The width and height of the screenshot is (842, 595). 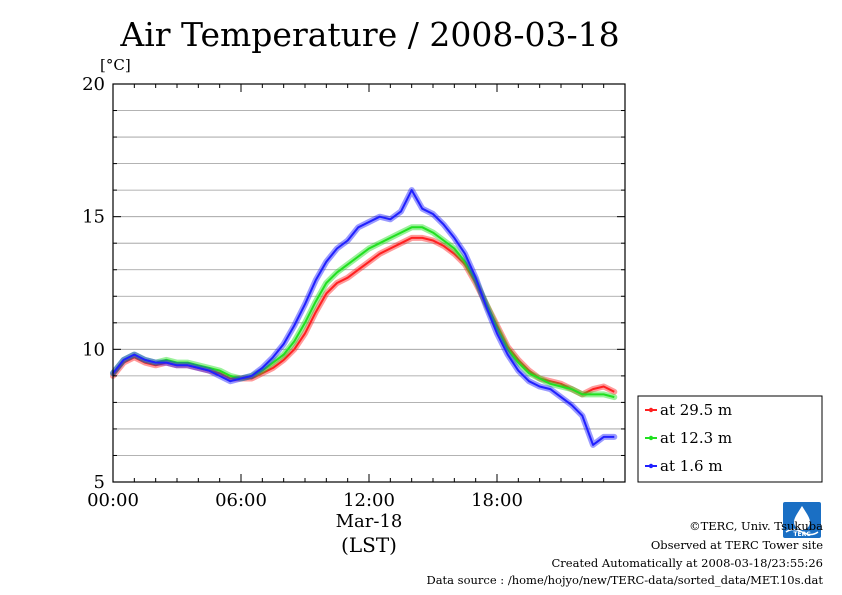 I want to click on date-label: Mar-18, so click(x=369, y=521).